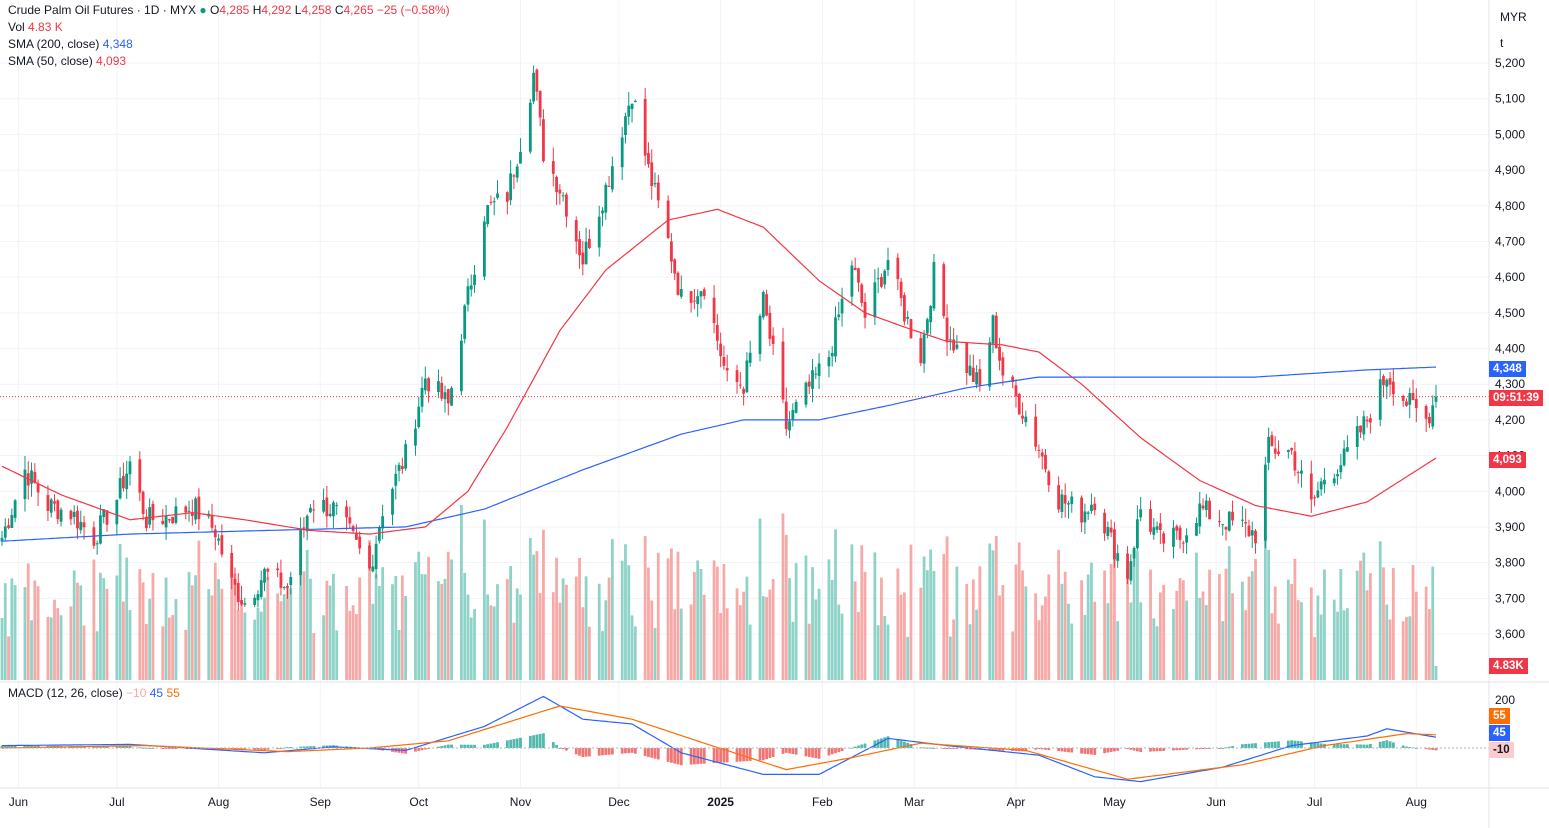 The width and height of the screenshot is (1549, 828). Describe the element at coordinates (229, 61) in the screenshot. I see `sma50-legend: SMA (50, close) 4,093` at that location.